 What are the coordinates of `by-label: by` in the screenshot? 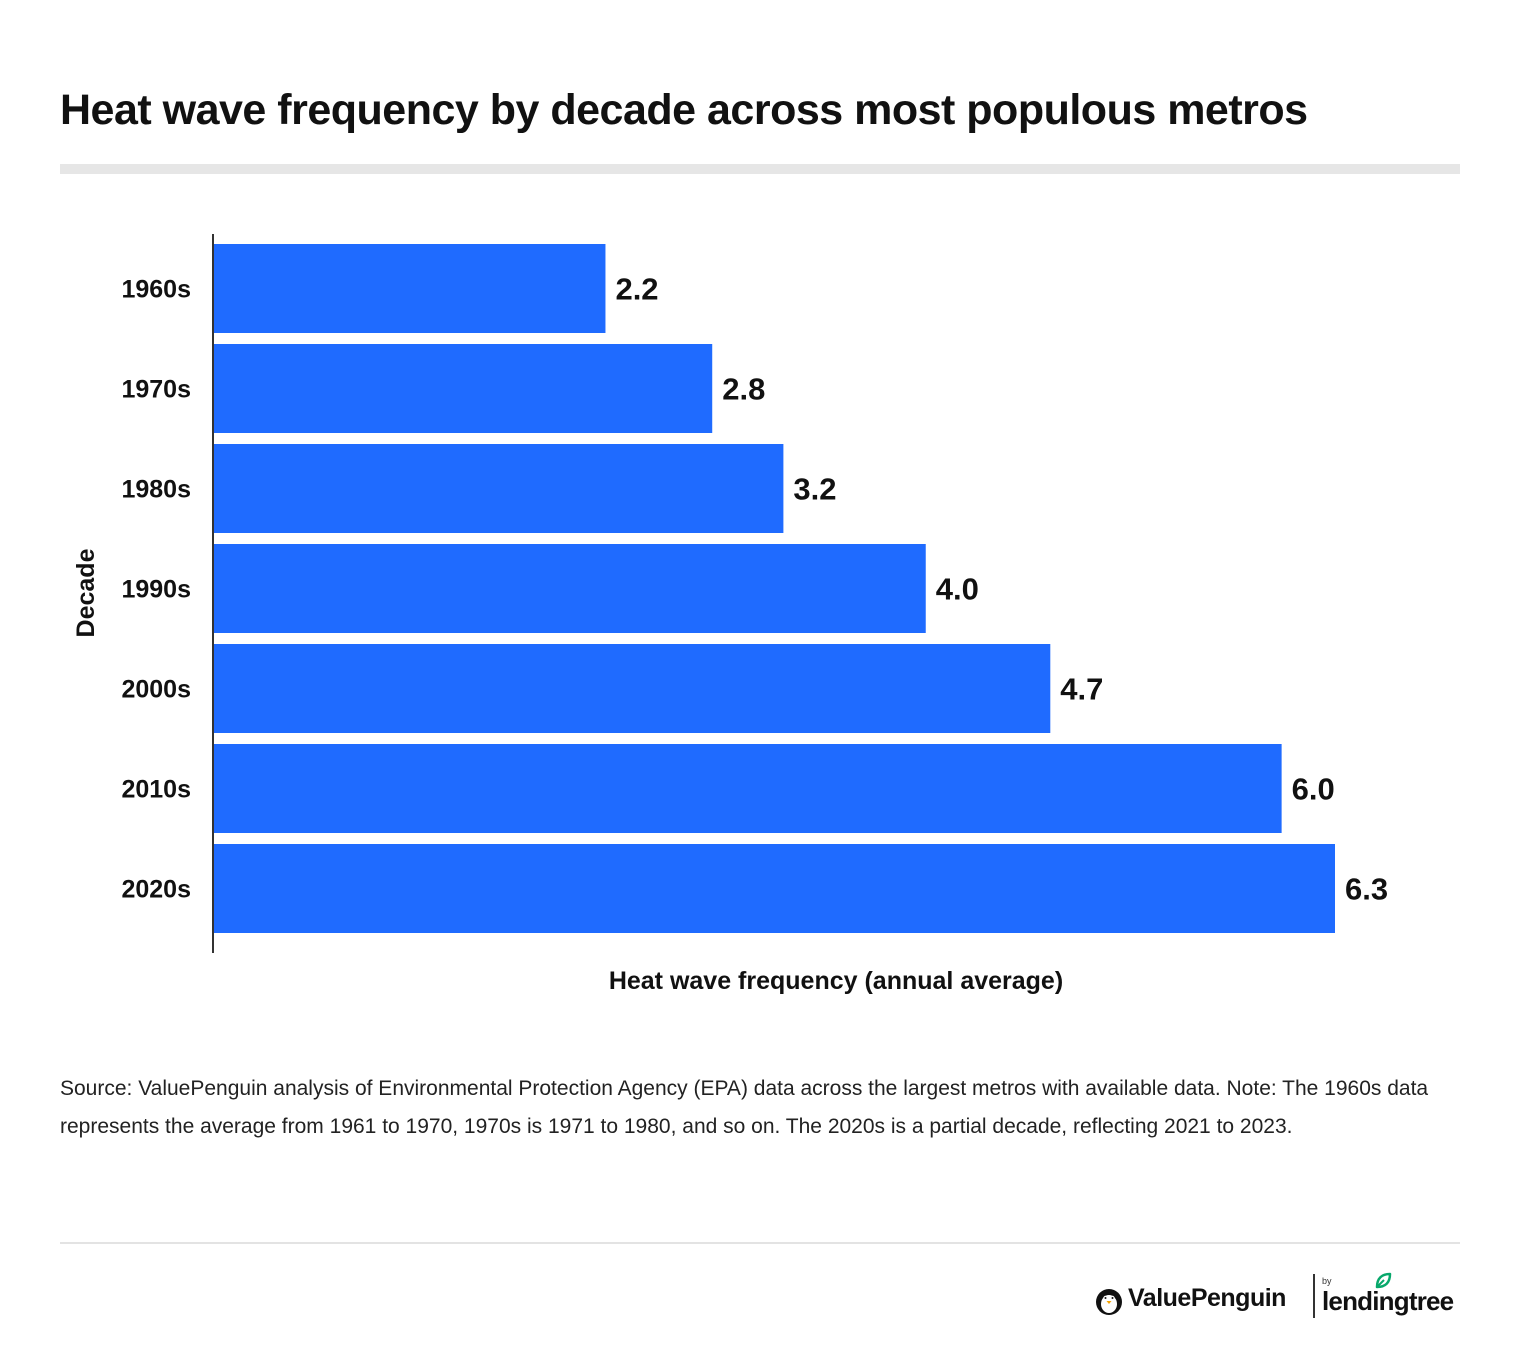 It's located at (1327, 1281).